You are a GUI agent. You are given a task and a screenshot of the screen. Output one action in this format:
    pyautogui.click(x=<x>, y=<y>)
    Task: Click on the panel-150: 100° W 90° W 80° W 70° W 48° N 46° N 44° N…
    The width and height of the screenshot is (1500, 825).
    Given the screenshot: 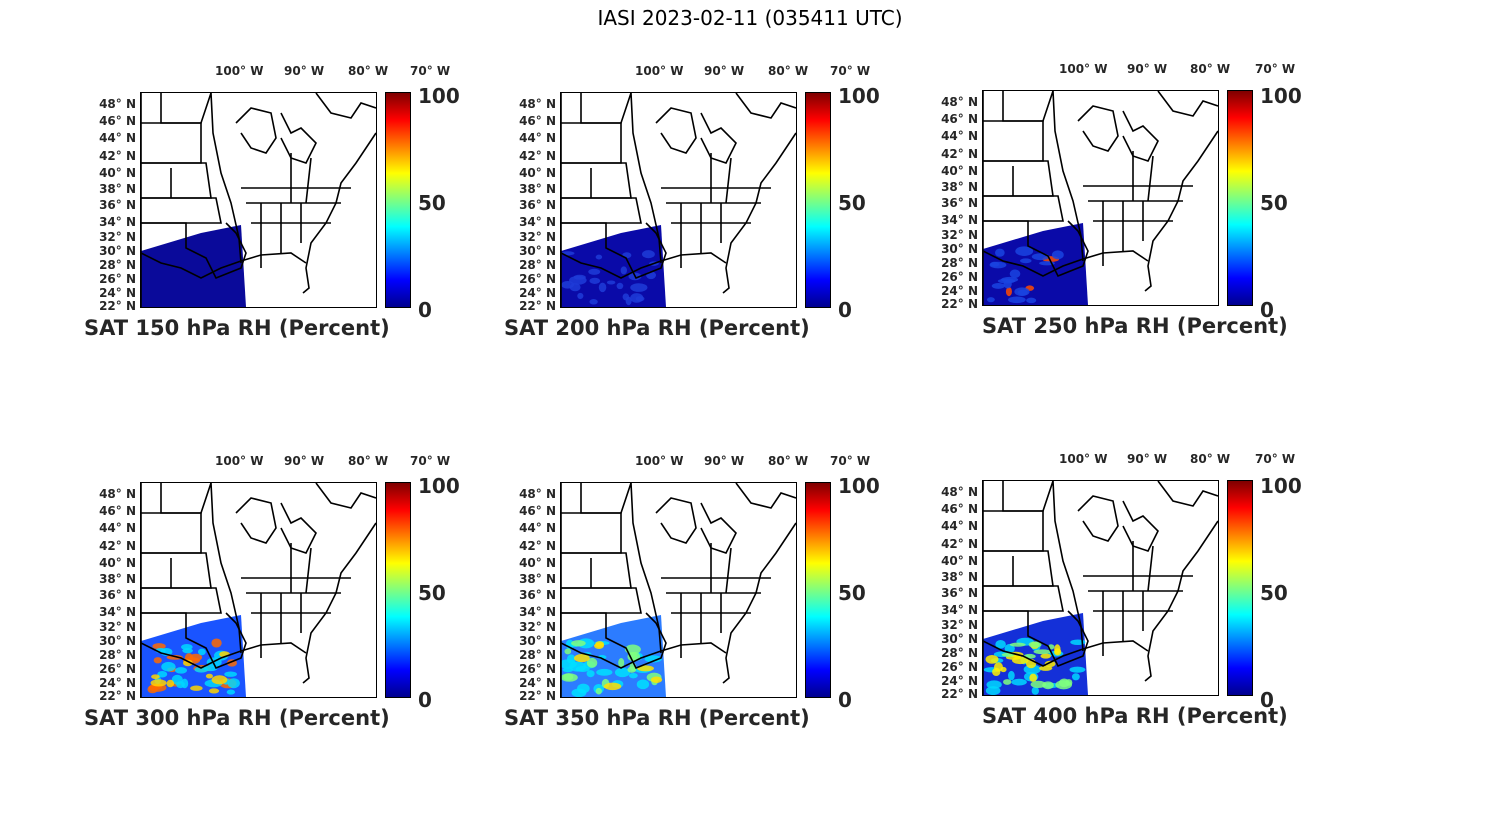 What is the action you would take?
    pyautogui.click(x=294, y=227)
    